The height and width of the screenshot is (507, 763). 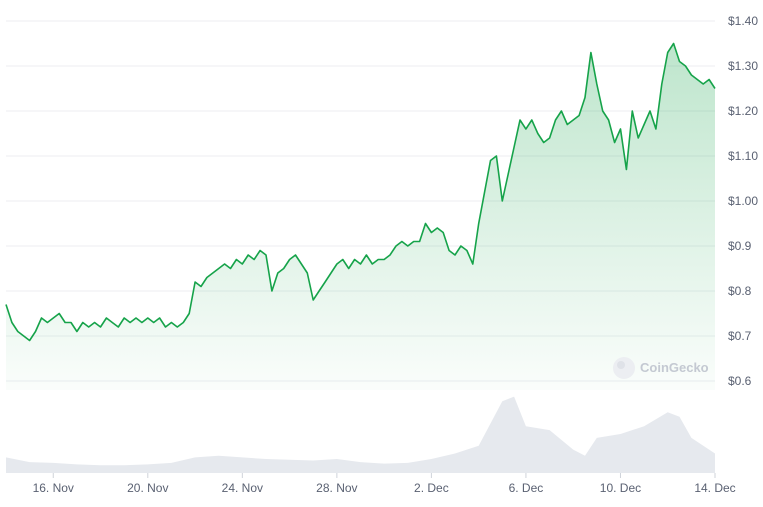 I want to click on x-tick-label: 6. Dec, so click(x=526, y=488).